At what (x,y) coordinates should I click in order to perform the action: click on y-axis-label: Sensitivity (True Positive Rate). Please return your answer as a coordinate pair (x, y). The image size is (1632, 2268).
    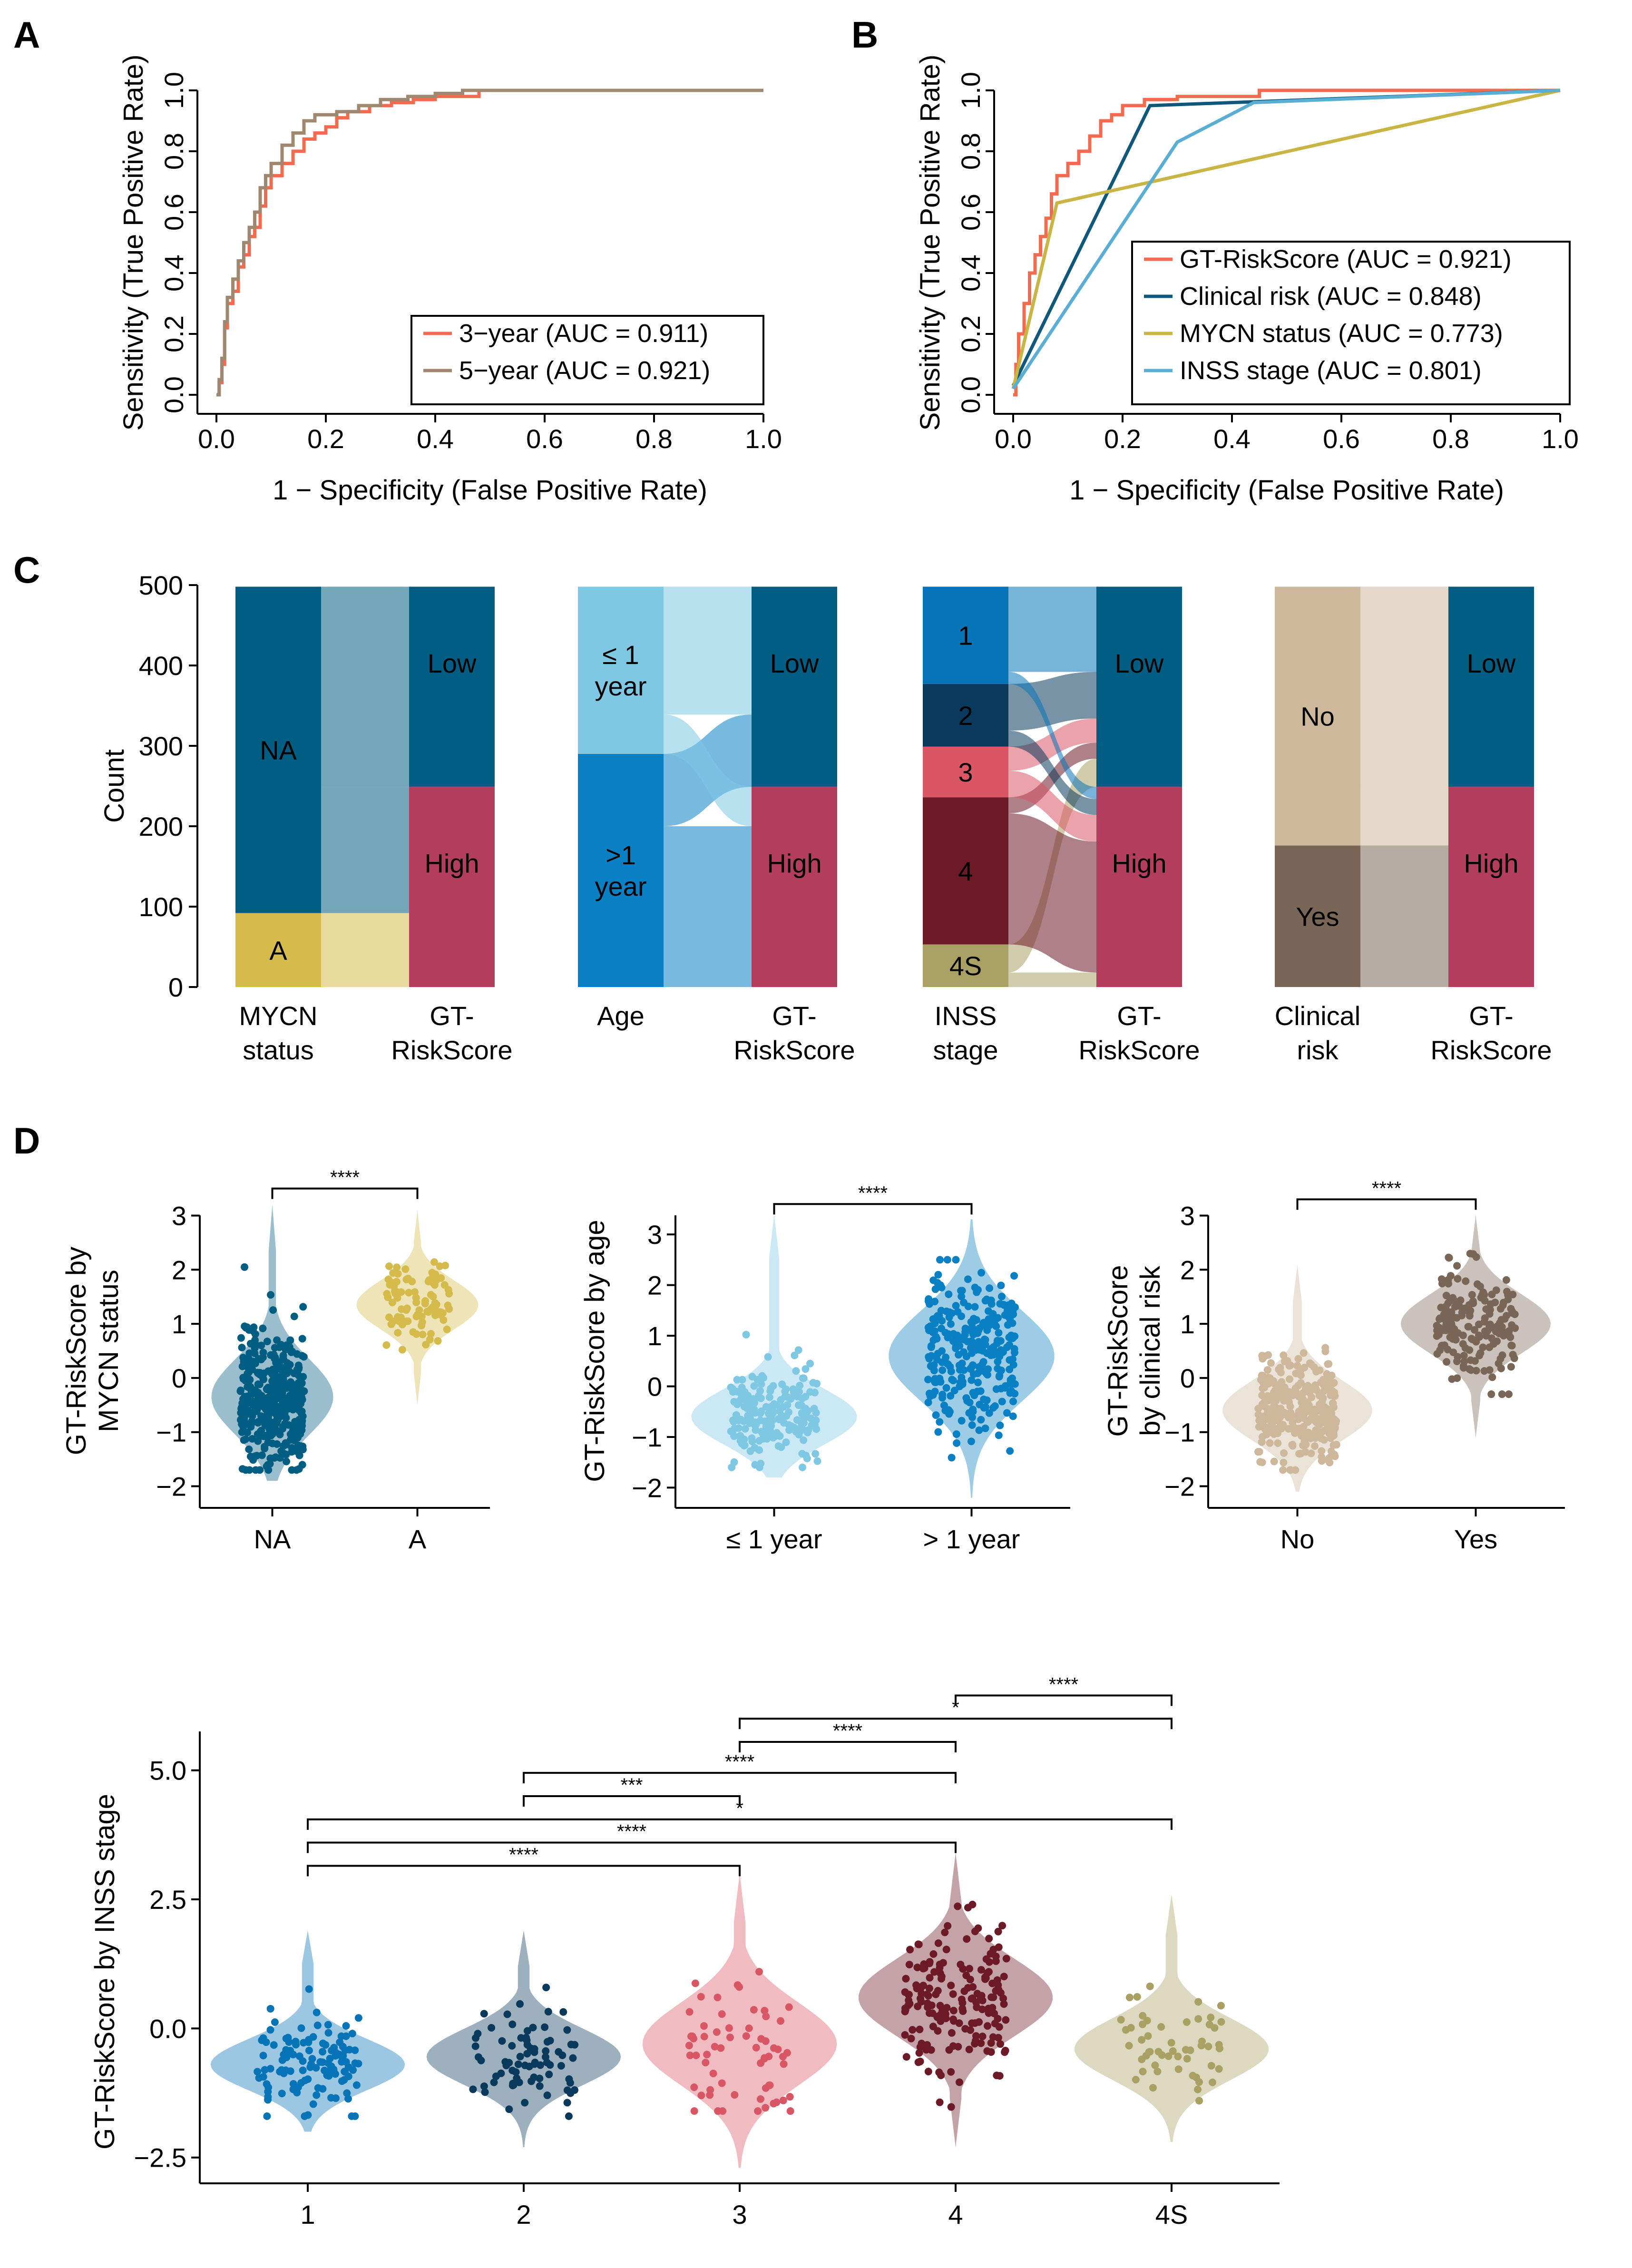
    Looking at the image, I should click on (931, 243).